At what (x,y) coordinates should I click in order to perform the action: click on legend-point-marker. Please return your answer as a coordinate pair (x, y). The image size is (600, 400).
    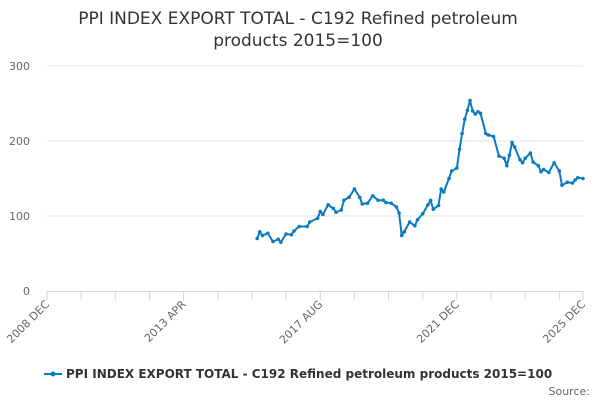
    Looking at the image, I should click on (53, 374).